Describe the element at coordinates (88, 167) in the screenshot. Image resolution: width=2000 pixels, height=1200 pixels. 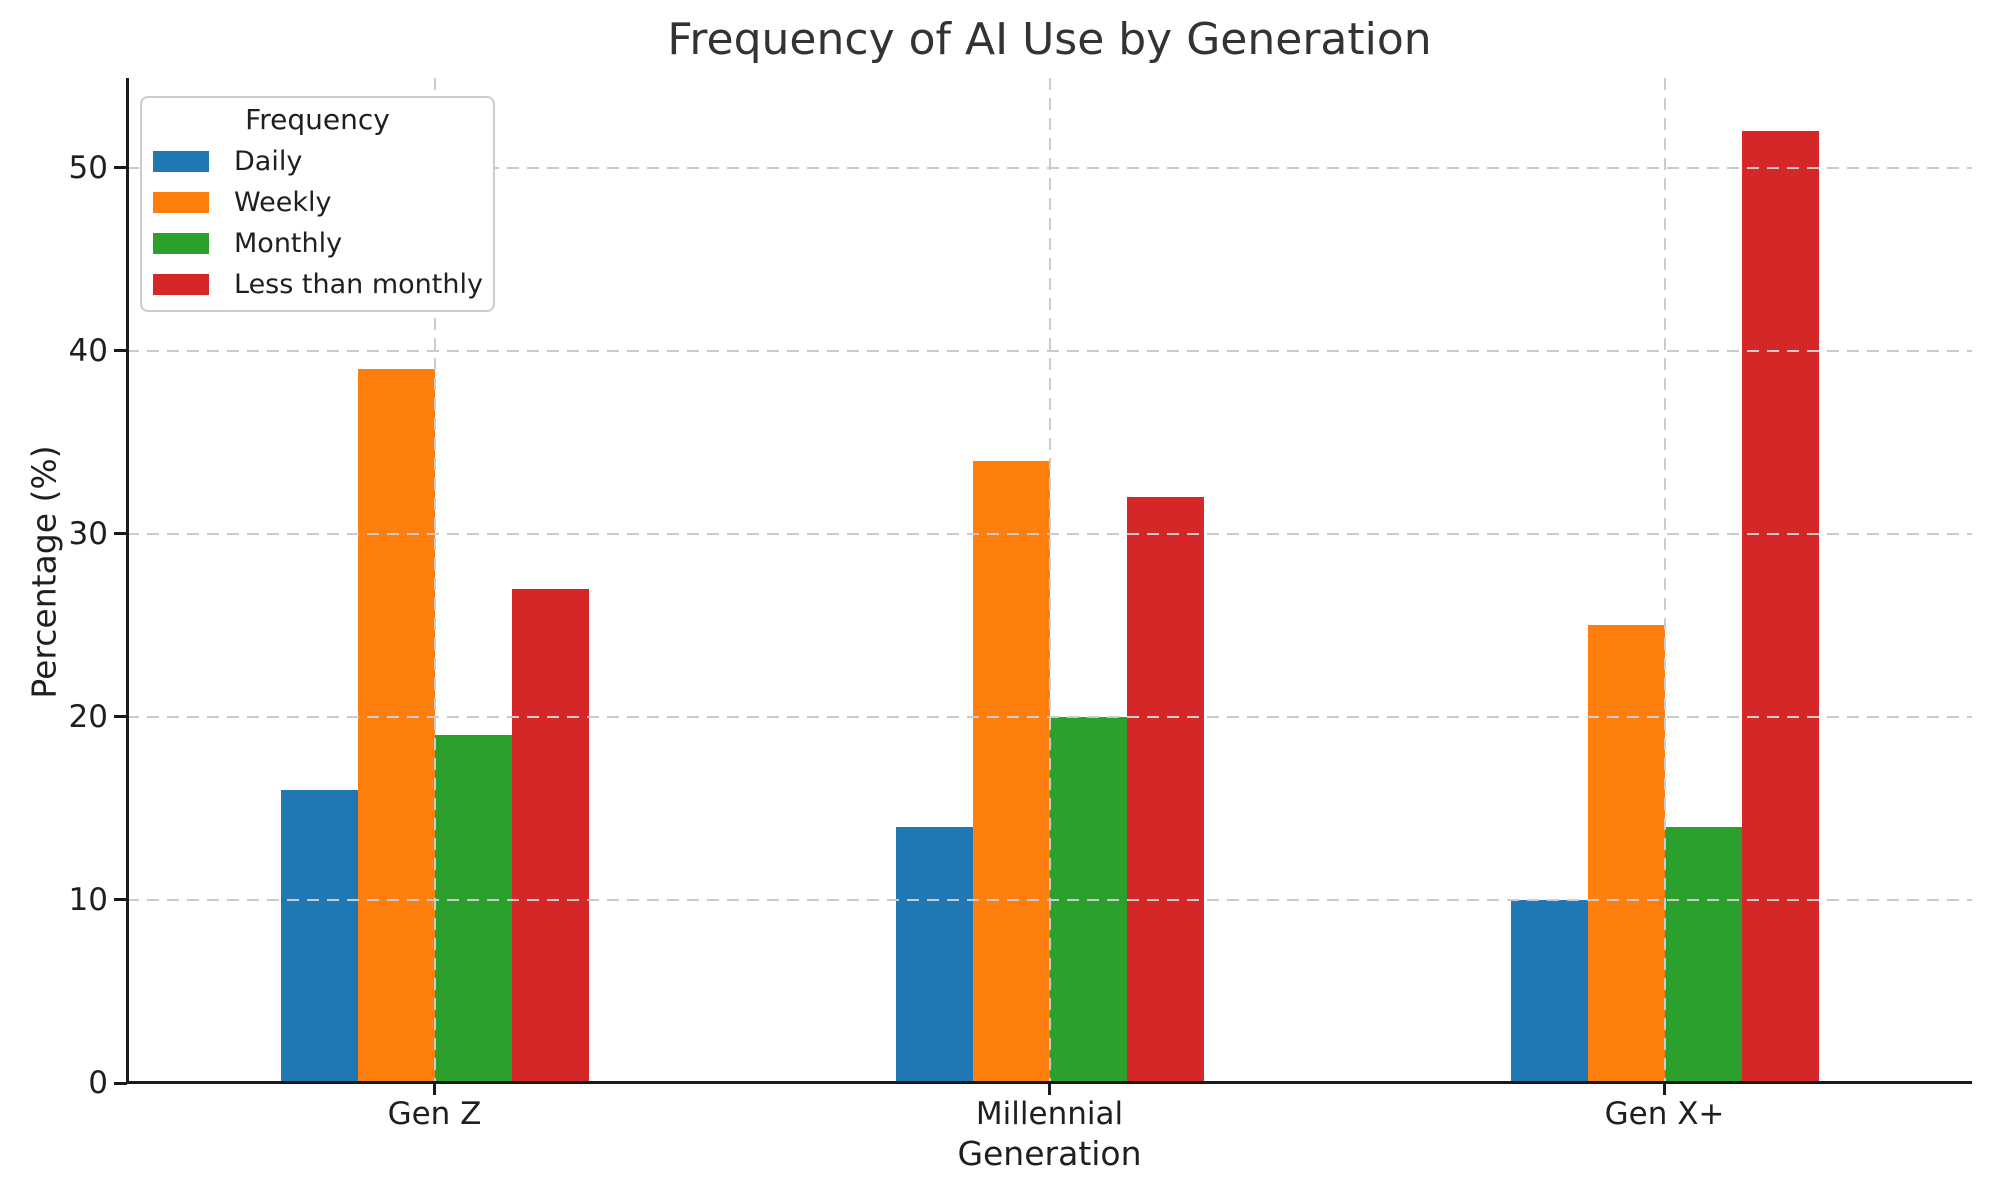
I see `y-tick-label-50: 50` at that location.